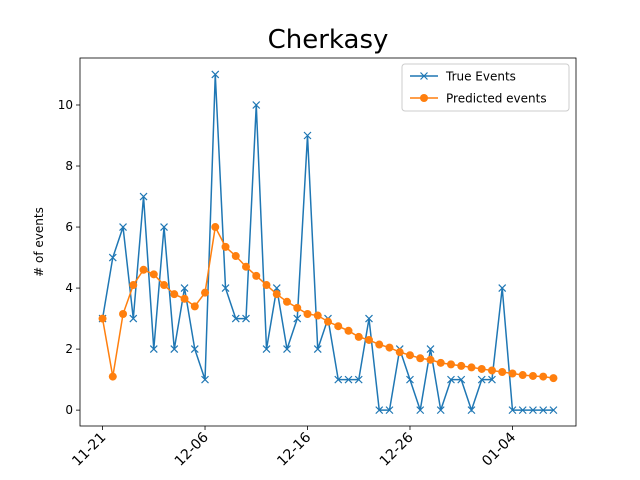  I want to click on y-tick-label: 4, so click(69, 288).